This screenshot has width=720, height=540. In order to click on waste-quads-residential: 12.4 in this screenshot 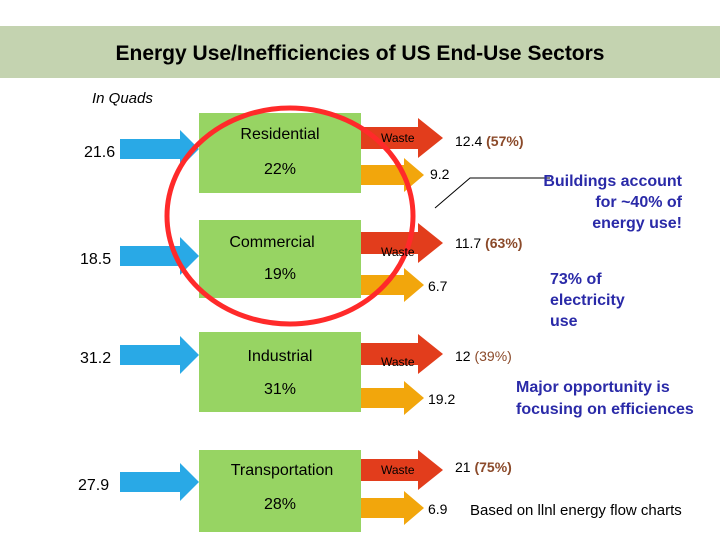, I will do `click(469, 141)`.